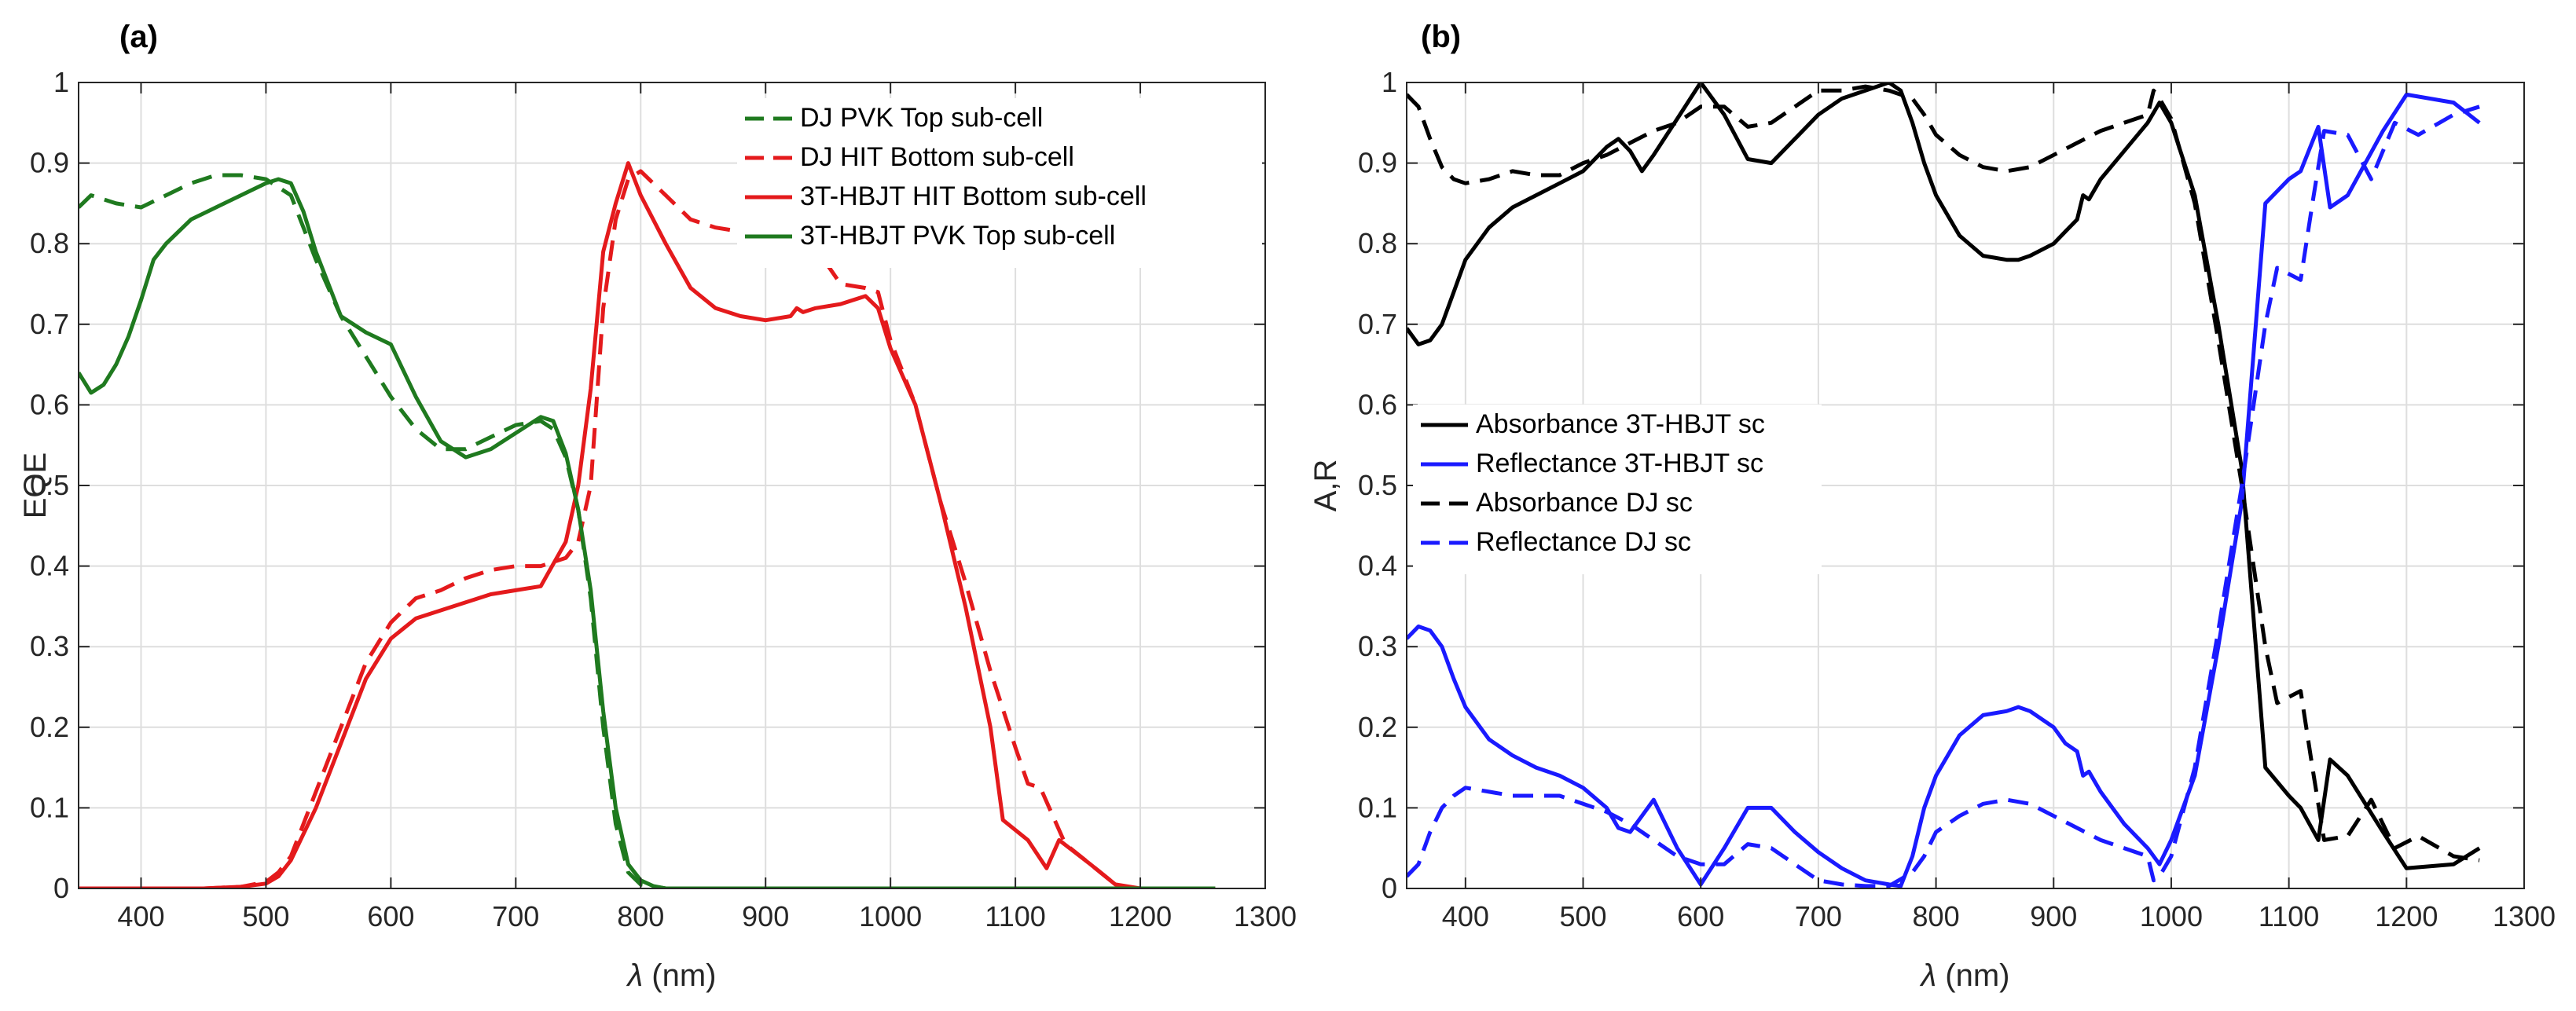  I want to click on panel-a-xtick-label-500: 500, so click(265, 916).